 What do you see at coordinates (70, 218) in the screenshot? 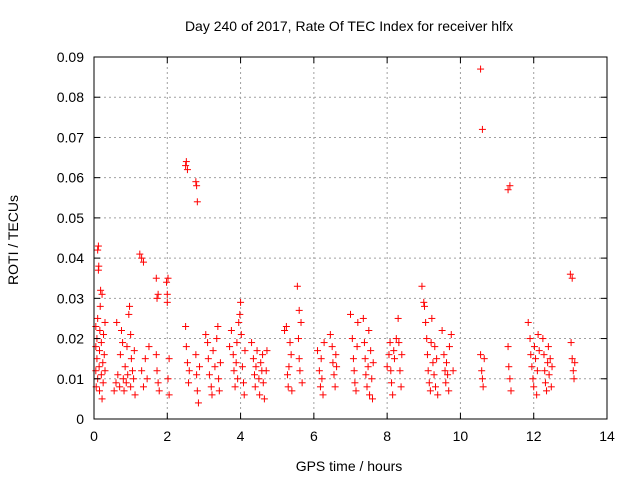
I see `y-tick-label: 0.05` at bounding box center [70, 218].